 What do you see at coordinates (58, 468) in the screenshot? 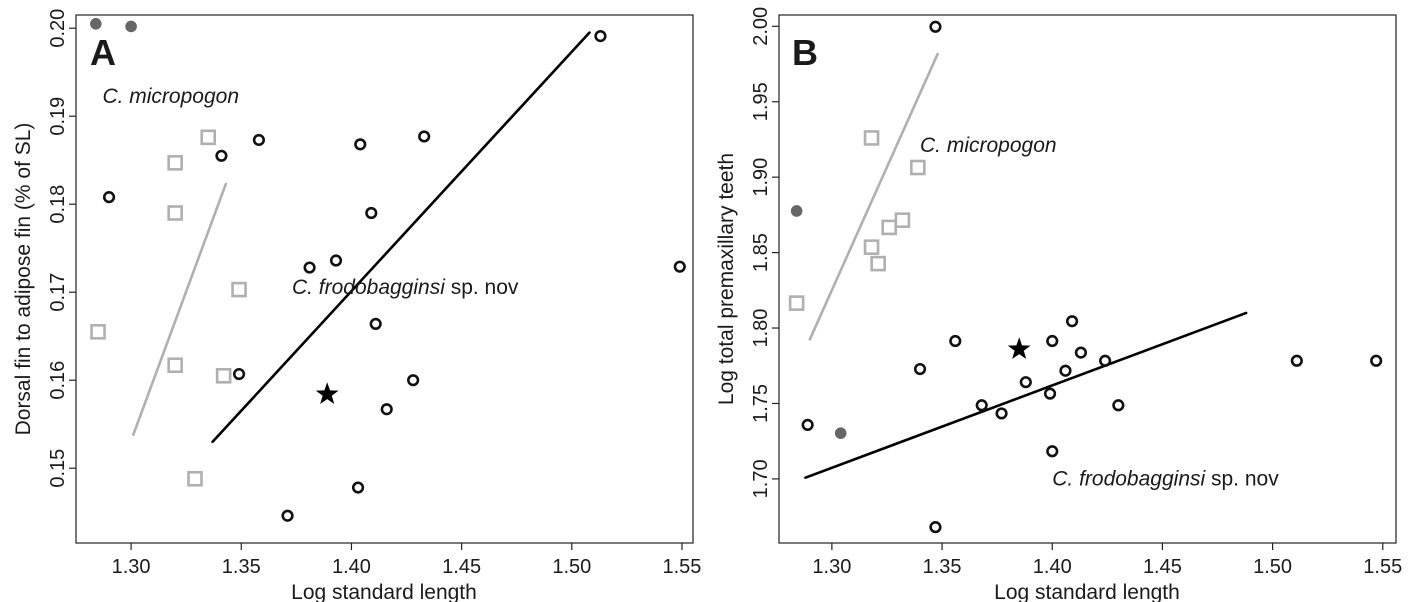
I see `y-tick-label: 0.15` at bounding box center [58, 468].